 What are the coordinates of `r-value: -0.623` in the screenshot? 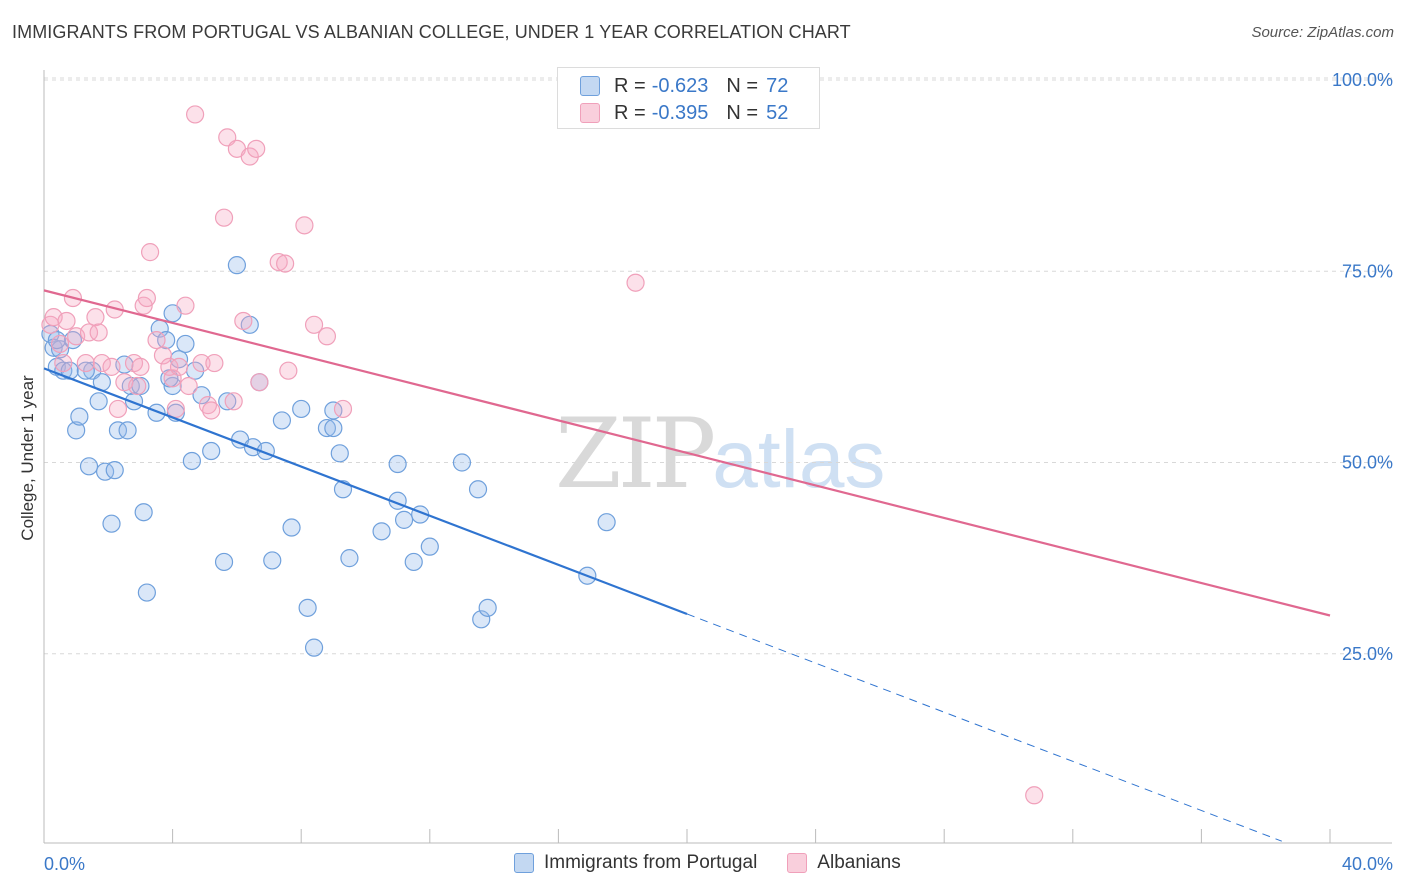 It's located at (680, 85).